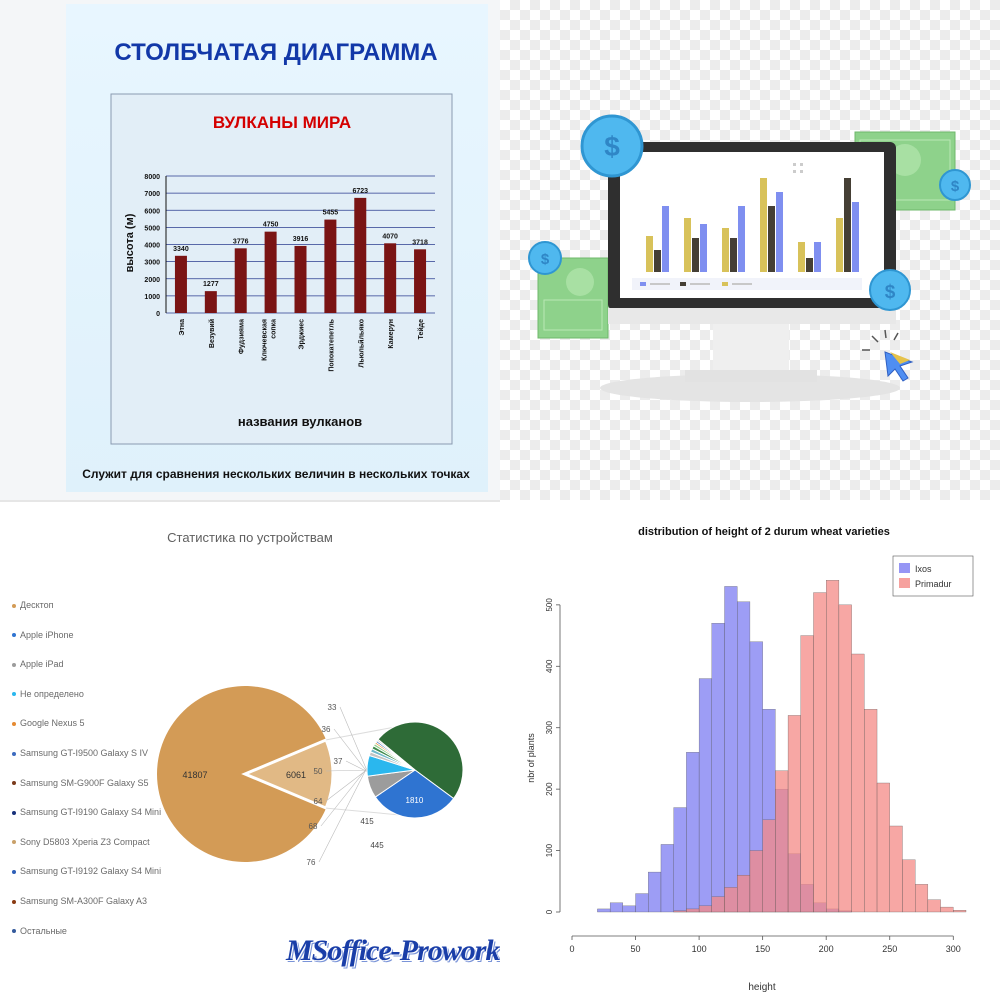 Image resolution: width=1000 pixels, height=1002 pixels. I want to click on legend-box, so click(933, 576).